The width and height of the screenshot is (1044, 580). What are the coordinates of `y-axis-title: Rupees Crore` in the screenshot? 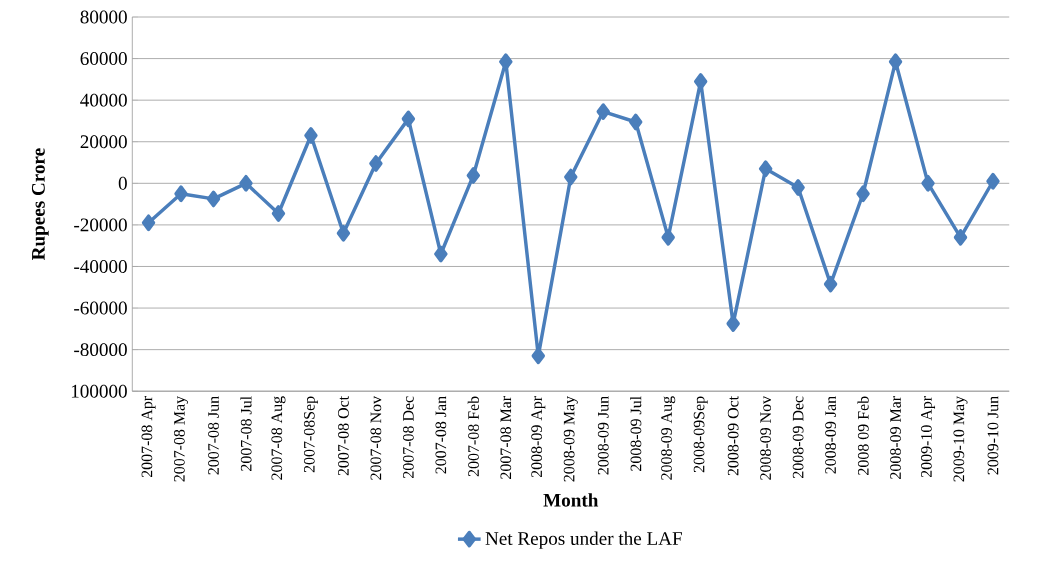 It's located at (40, 204).